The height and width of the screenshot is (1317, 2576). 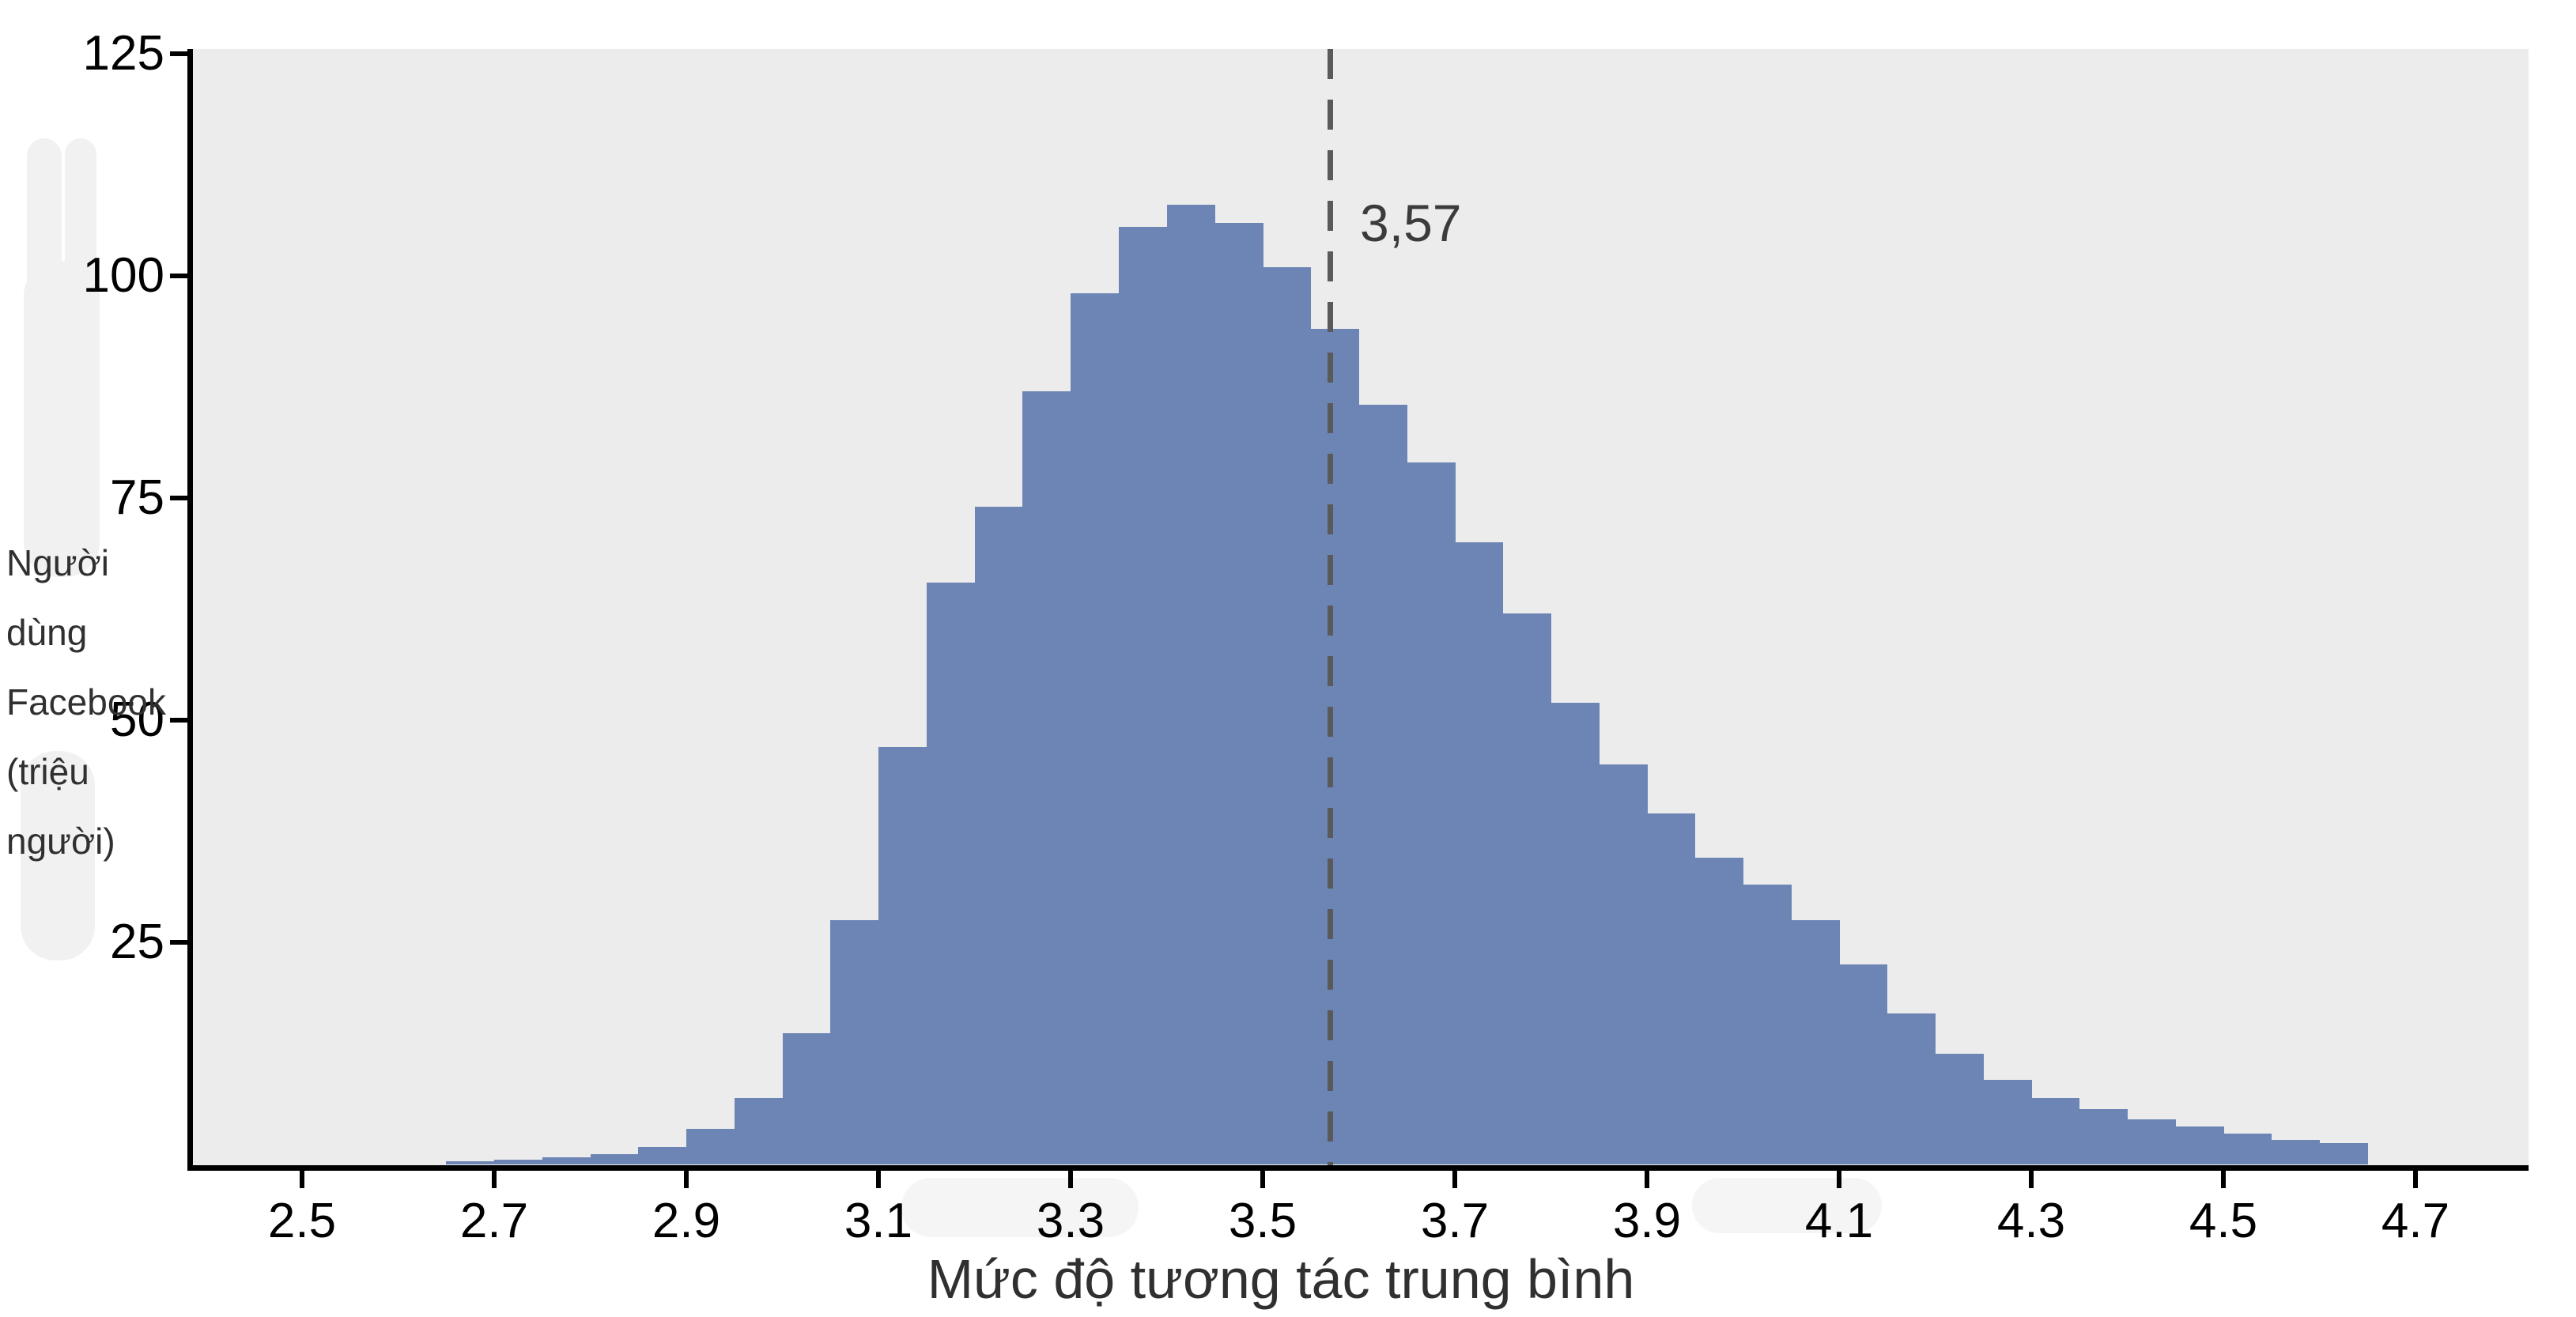 I want to click on y-tick-label: 100, so click(x=123, y=275).